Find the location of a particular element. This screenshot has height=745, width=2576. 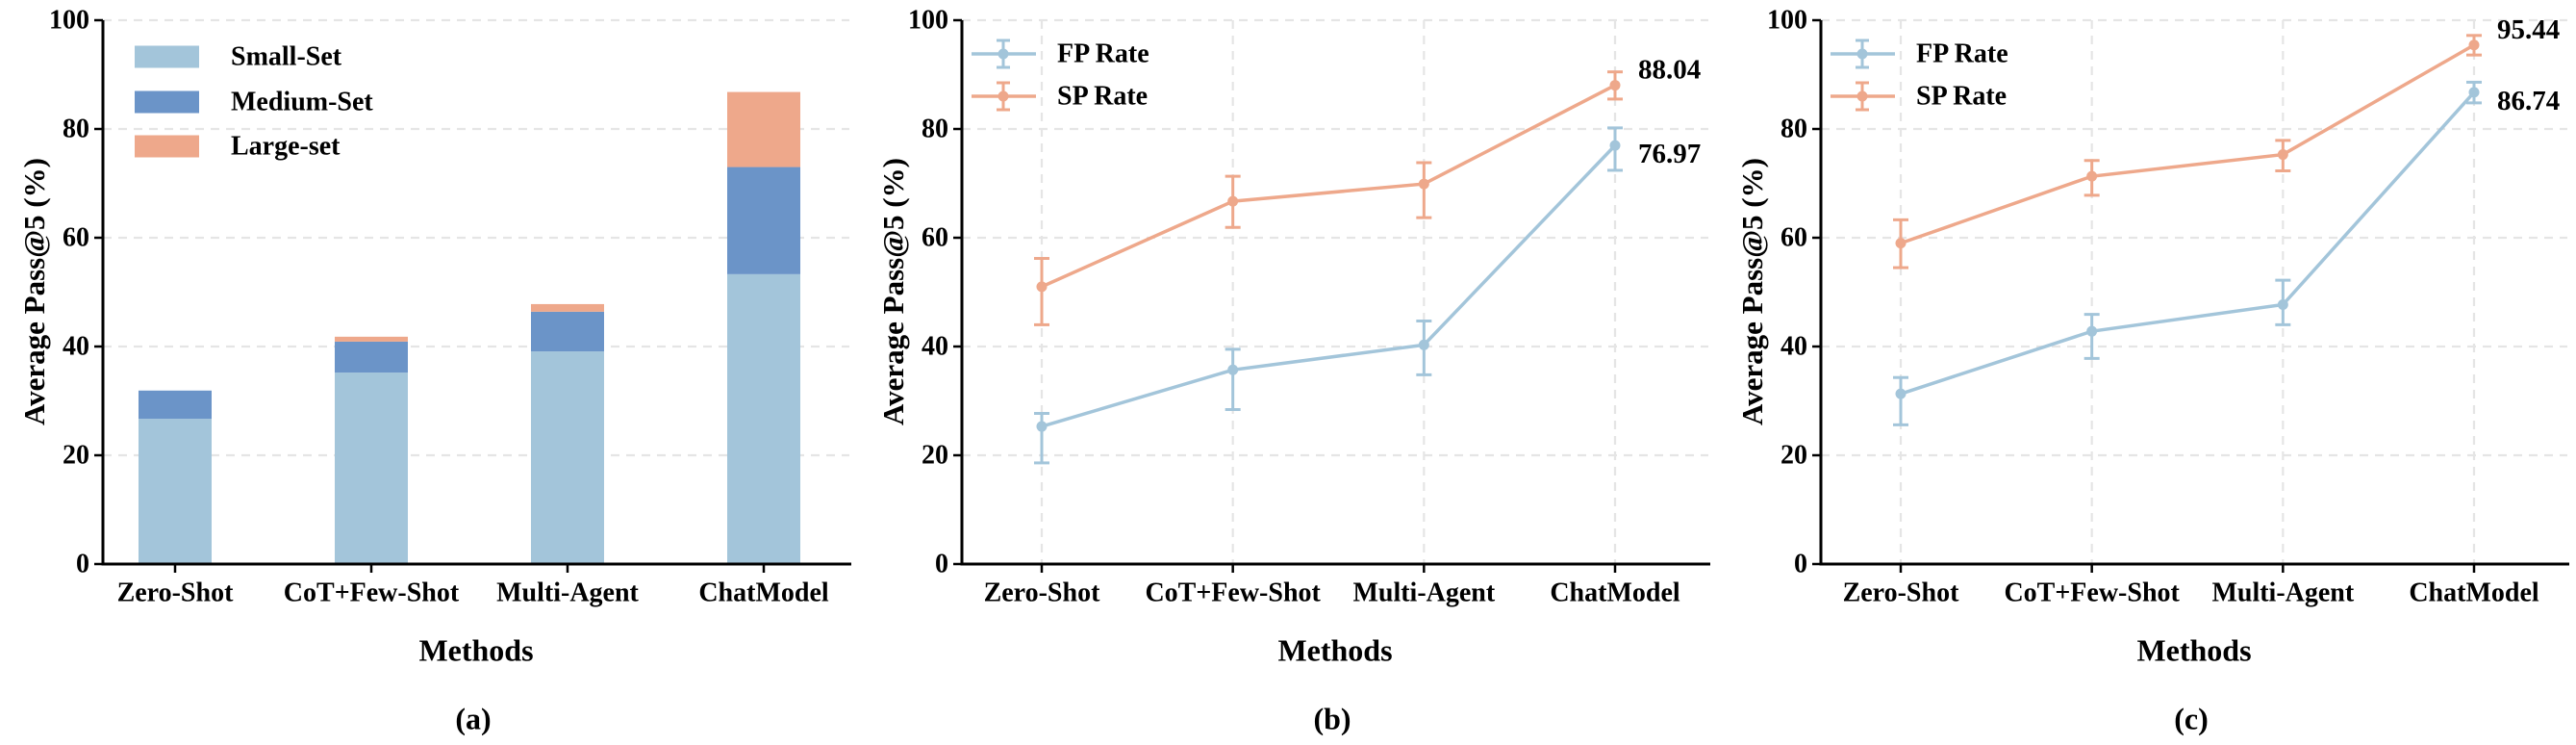

legend-label: Small-Set is located at coordinates (286, 57).